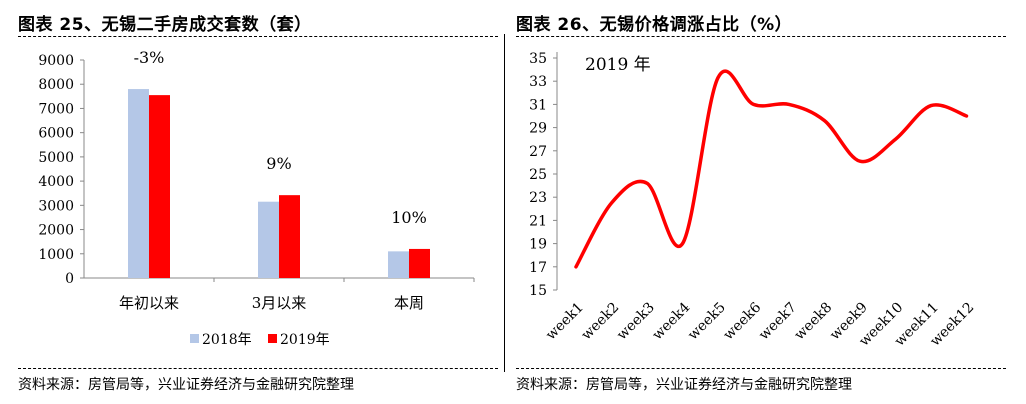 The width and height of the screenshot is (1026, 404). I want to click on left-source-rule, so click(258, 368).